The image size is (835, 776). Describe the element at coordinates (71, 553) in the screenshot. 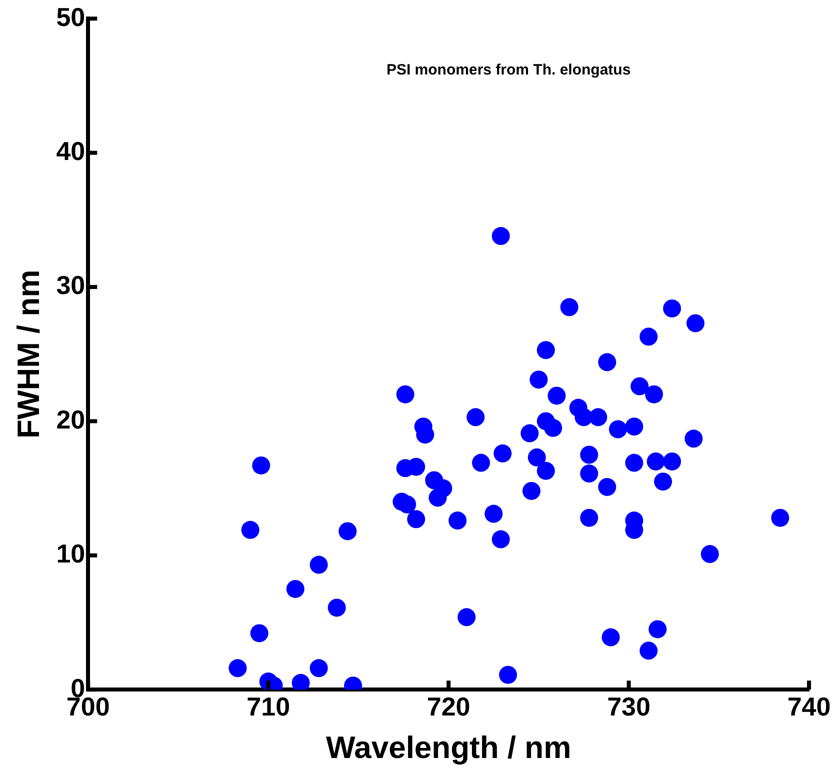

I see `y-tick-label: 10` at that location.